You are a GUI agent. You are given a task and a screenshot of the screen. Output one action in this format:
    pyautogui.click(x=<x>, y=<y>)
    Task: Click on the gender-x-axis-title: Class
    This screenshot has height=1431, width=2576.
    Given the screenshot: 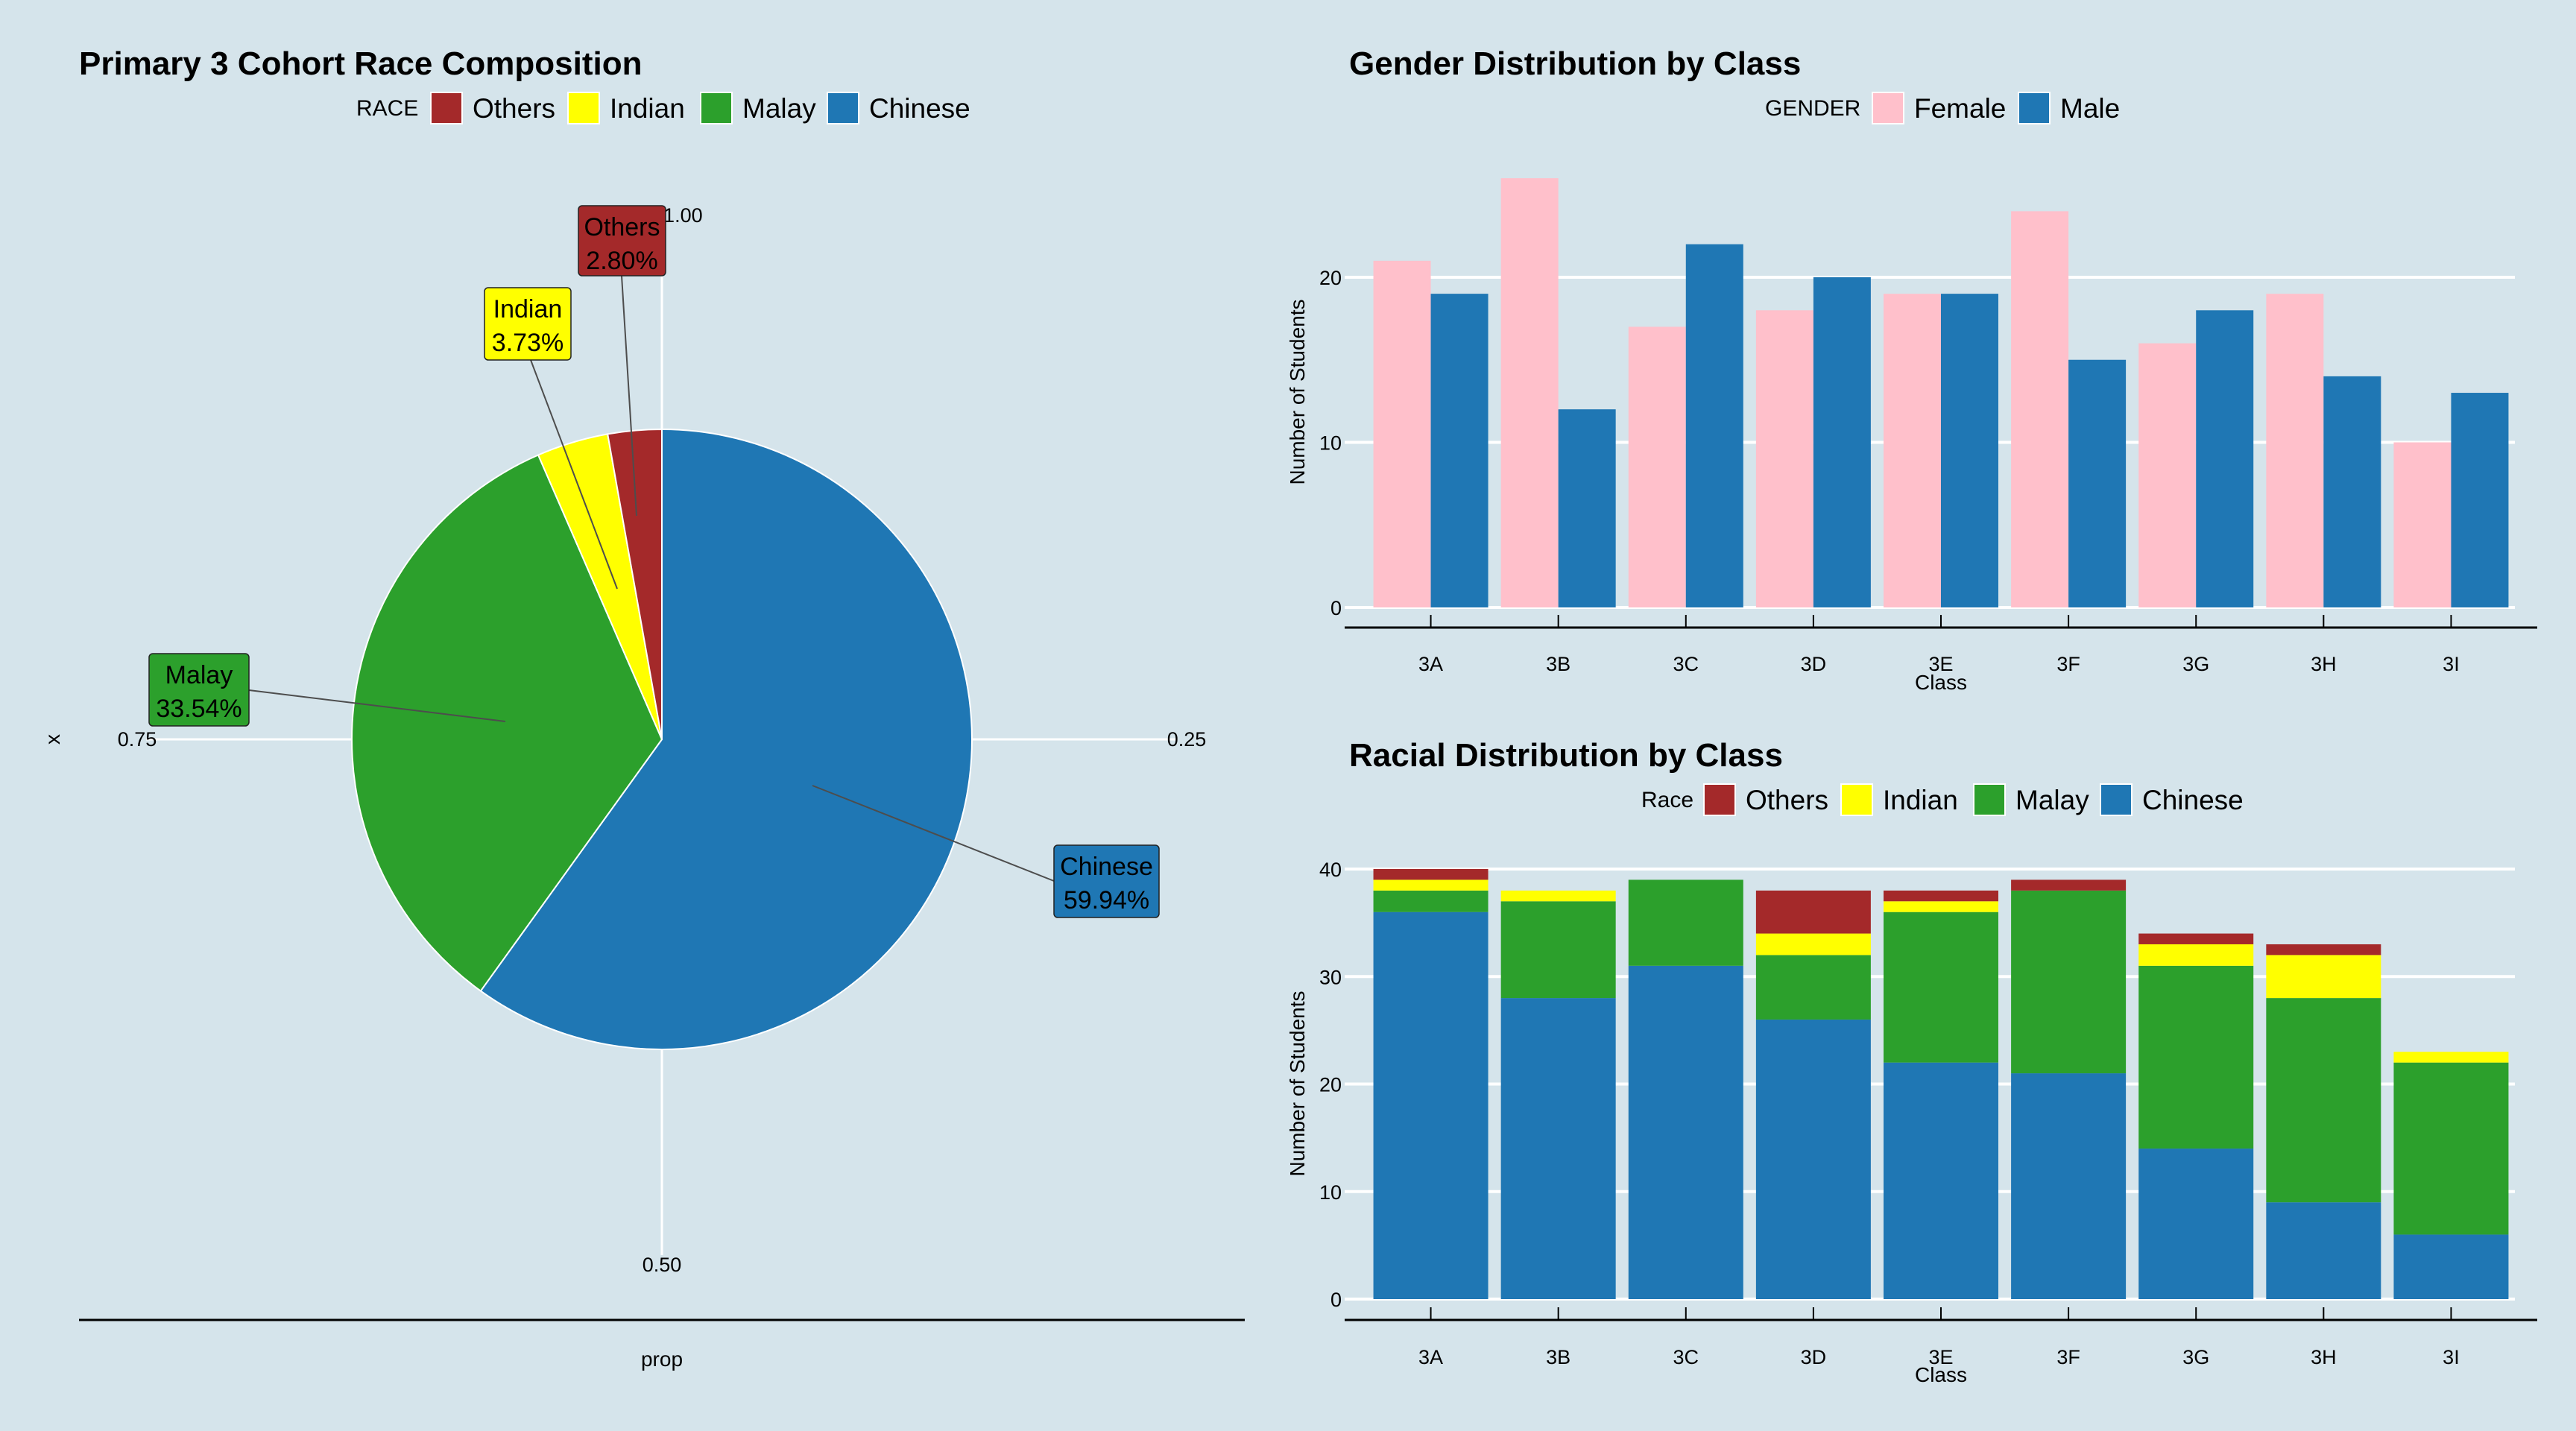 What is the action you would take?
    pyautogui.click(x=1941, y=683)
    